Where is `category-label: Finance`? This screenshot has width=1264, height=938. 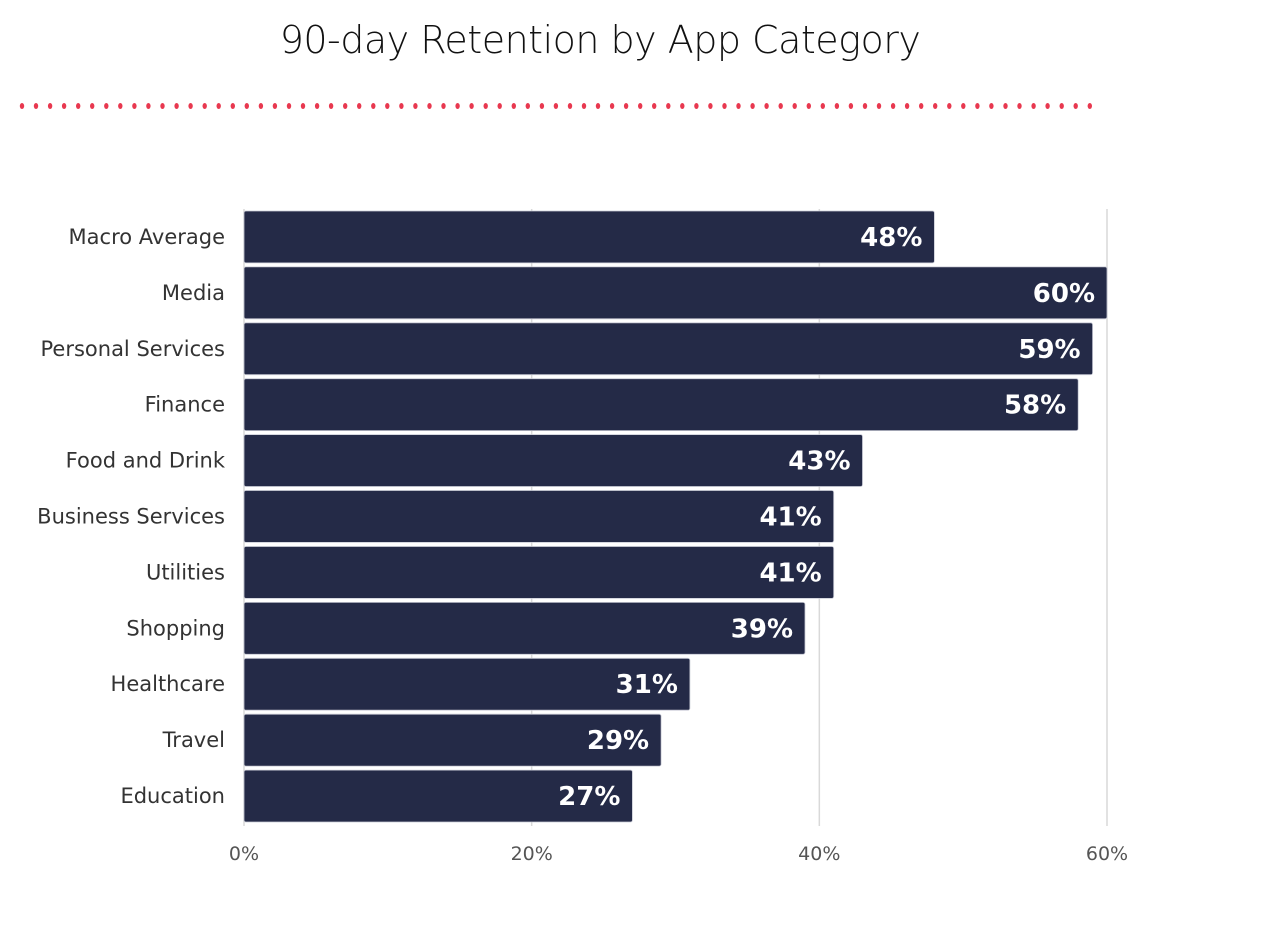 category-label: Finance is located at coordinates (185, 405).